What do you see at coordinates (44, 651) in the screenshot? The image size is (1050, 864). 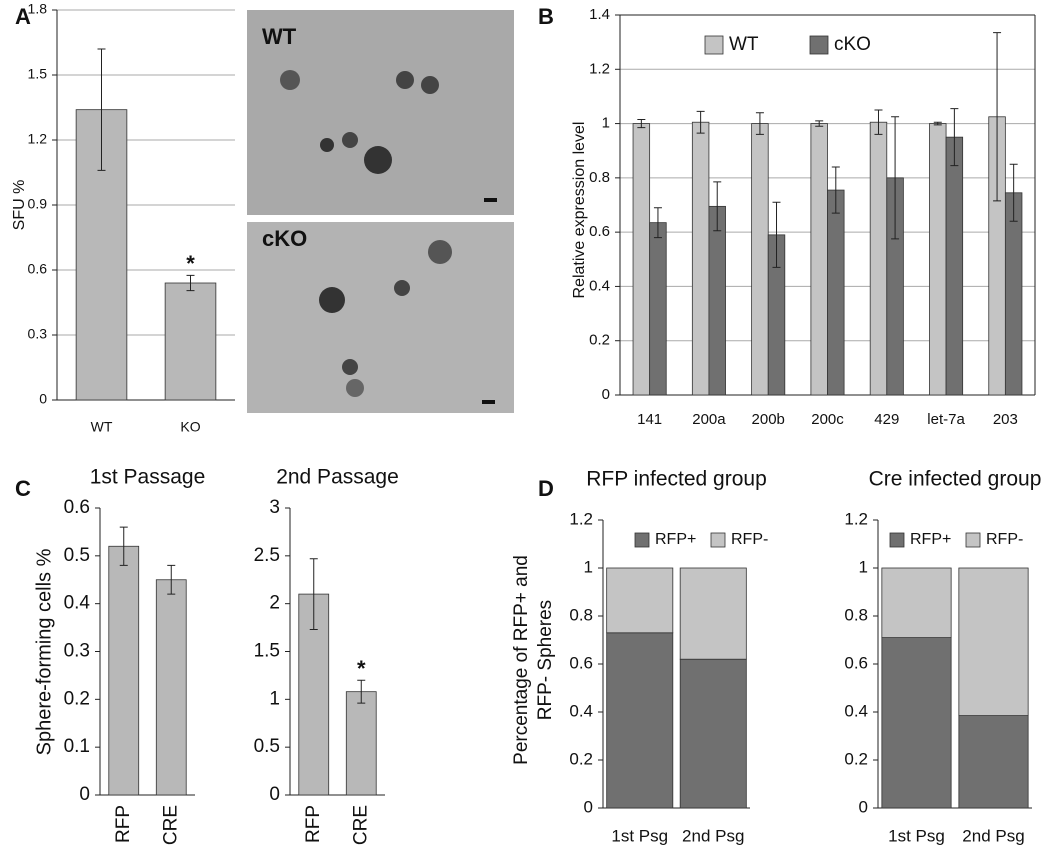 I see `y-axis-label: Sphere-forming cells %` at bounding box center [44, 651].